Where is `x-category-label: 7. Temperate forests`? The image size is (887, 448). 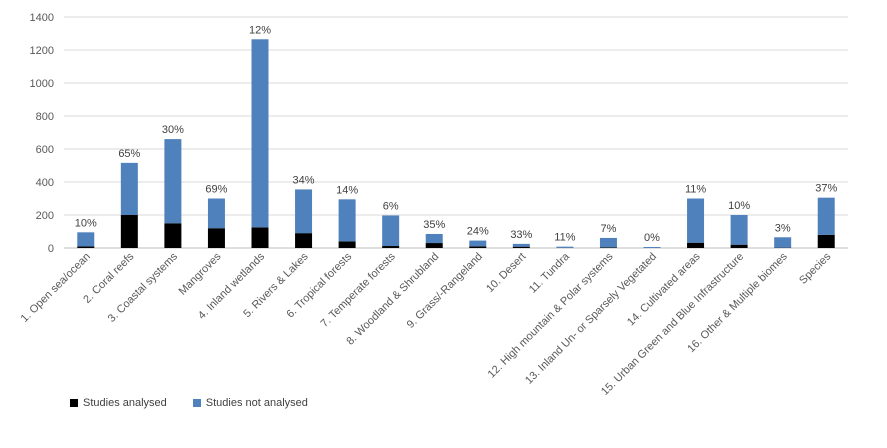
x-category-label: 7. Temperate forests is located at coordinates (359, 290).